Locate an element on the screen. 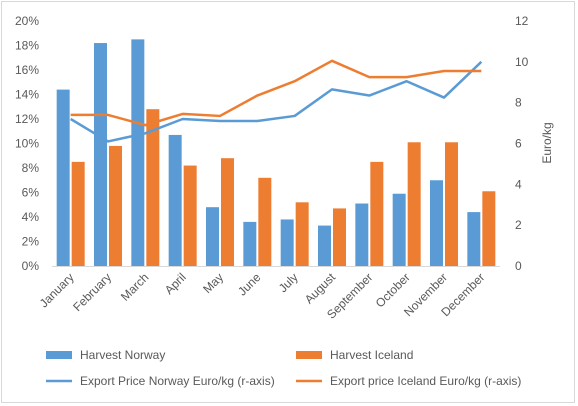 The height and width of the screenshot is (406, 578). x-axis-category-label: April is located at coordinates (175, 283).